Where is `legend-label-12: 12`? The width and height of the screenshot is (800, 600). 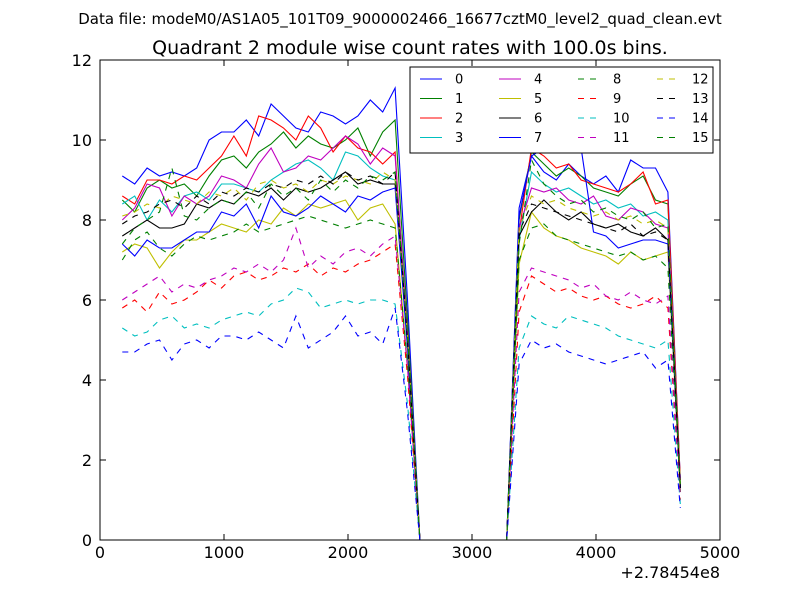 legend-label-12: 12 is located at coordinates (700, 80).